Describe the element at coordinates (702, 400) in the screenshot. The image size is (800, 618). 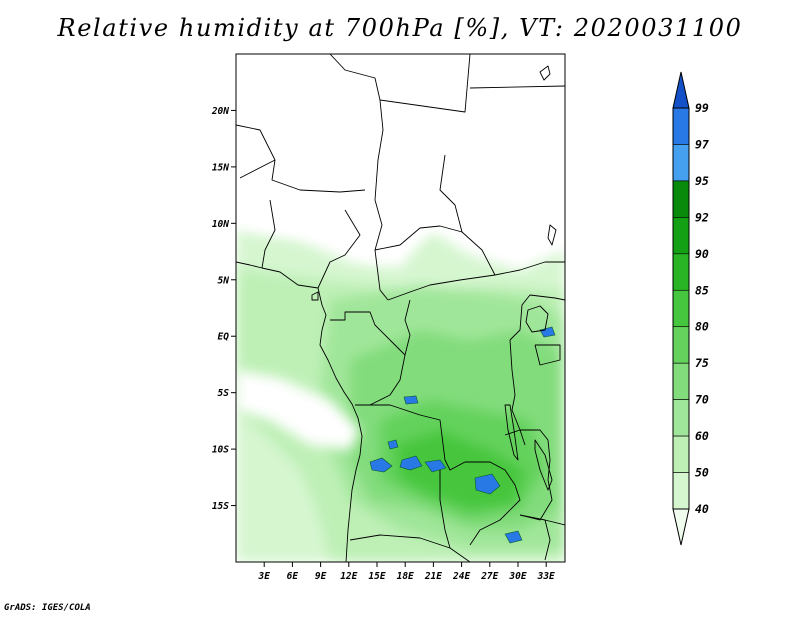
I see `colorbar-level-label: 70` at that location.